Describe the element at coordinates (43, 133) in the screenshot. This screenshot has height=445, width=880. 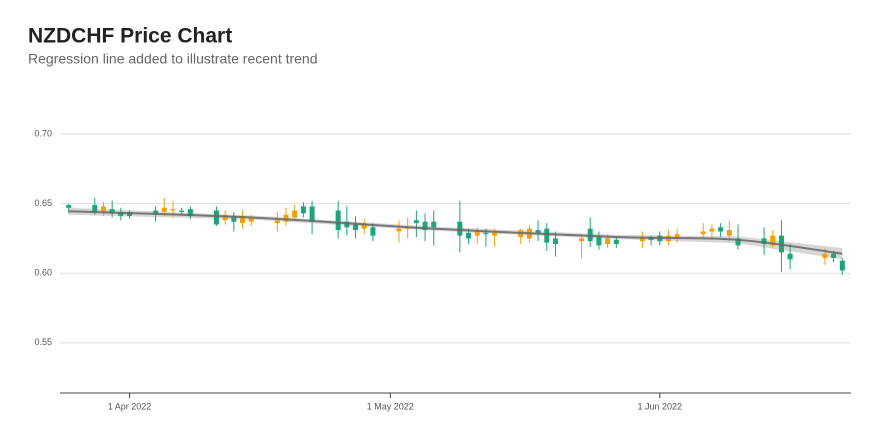
I see `y-tick-label: 0.70` at that location.